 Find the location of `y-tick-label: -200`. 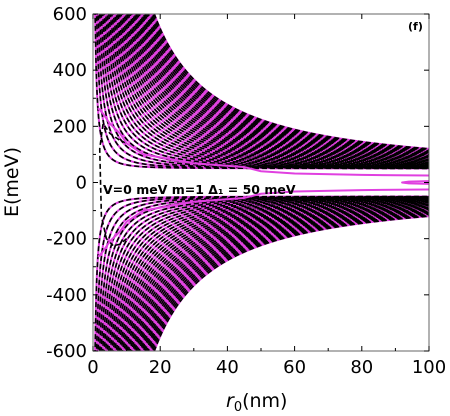

y-tick-label: -200 is located at coordinates (66, 239).